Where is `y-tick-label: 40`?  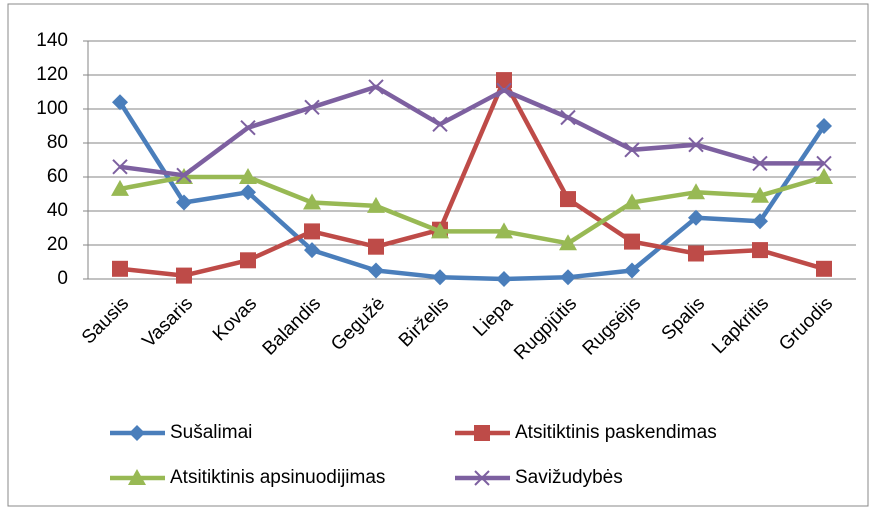 y-tick-label: 40 is located at coordinates (57, 210).